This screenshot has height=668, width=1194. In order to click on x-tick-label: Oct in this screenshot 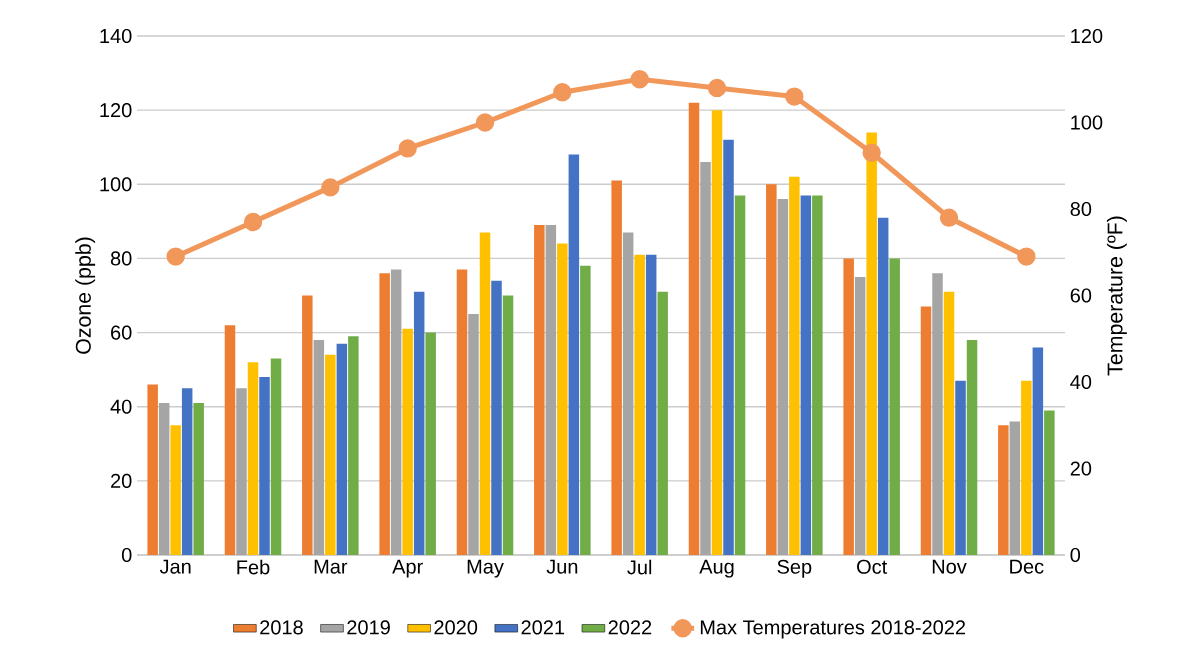, I will do `click(872, 566)`.